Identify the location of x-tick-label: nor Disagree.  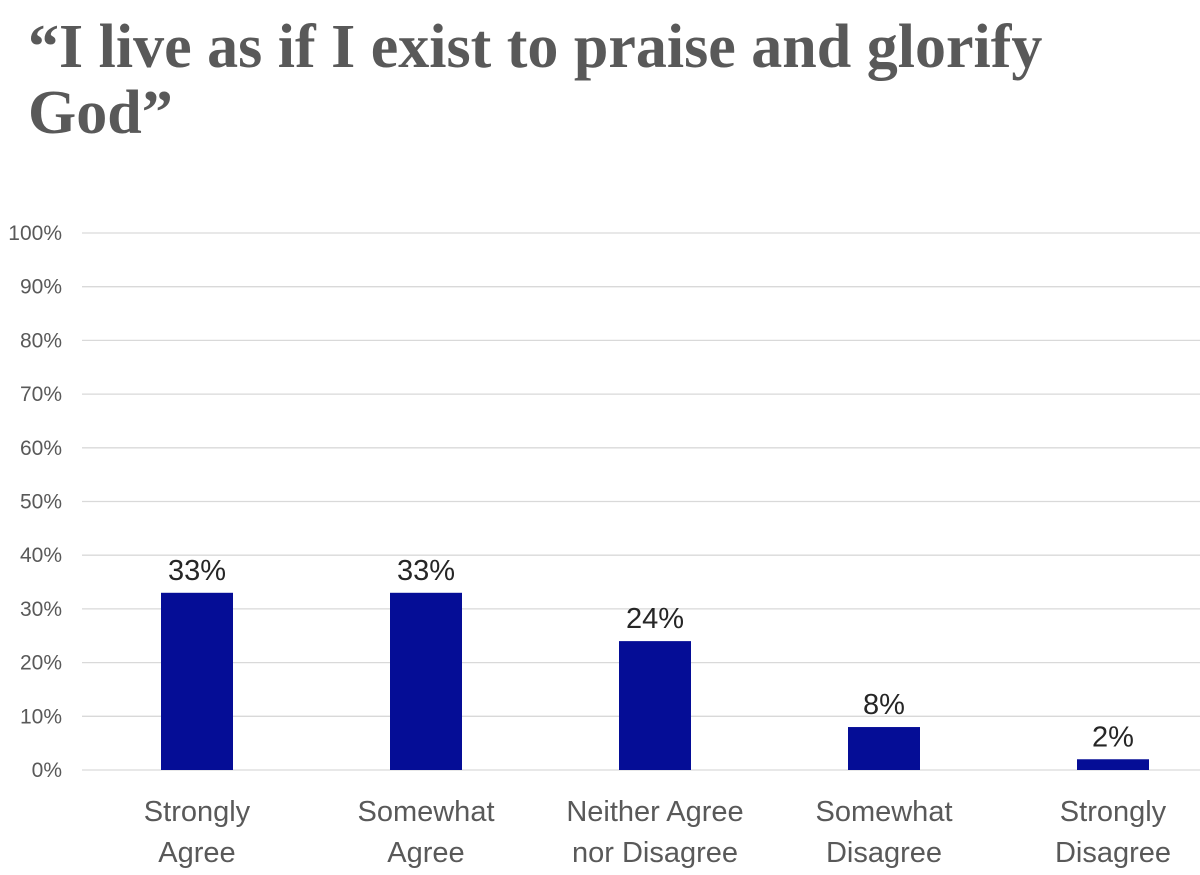
(655, 853).